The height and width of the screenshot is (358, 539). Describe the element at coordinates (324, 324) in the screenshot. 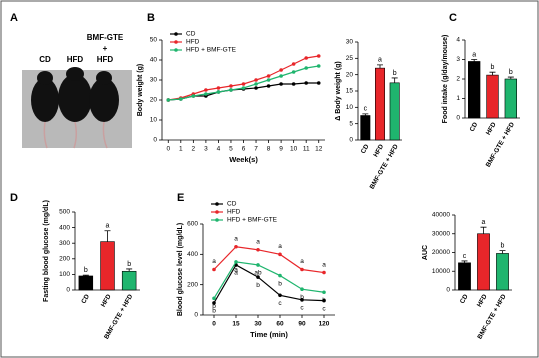

I see `x-tick-label: 120` at that location.